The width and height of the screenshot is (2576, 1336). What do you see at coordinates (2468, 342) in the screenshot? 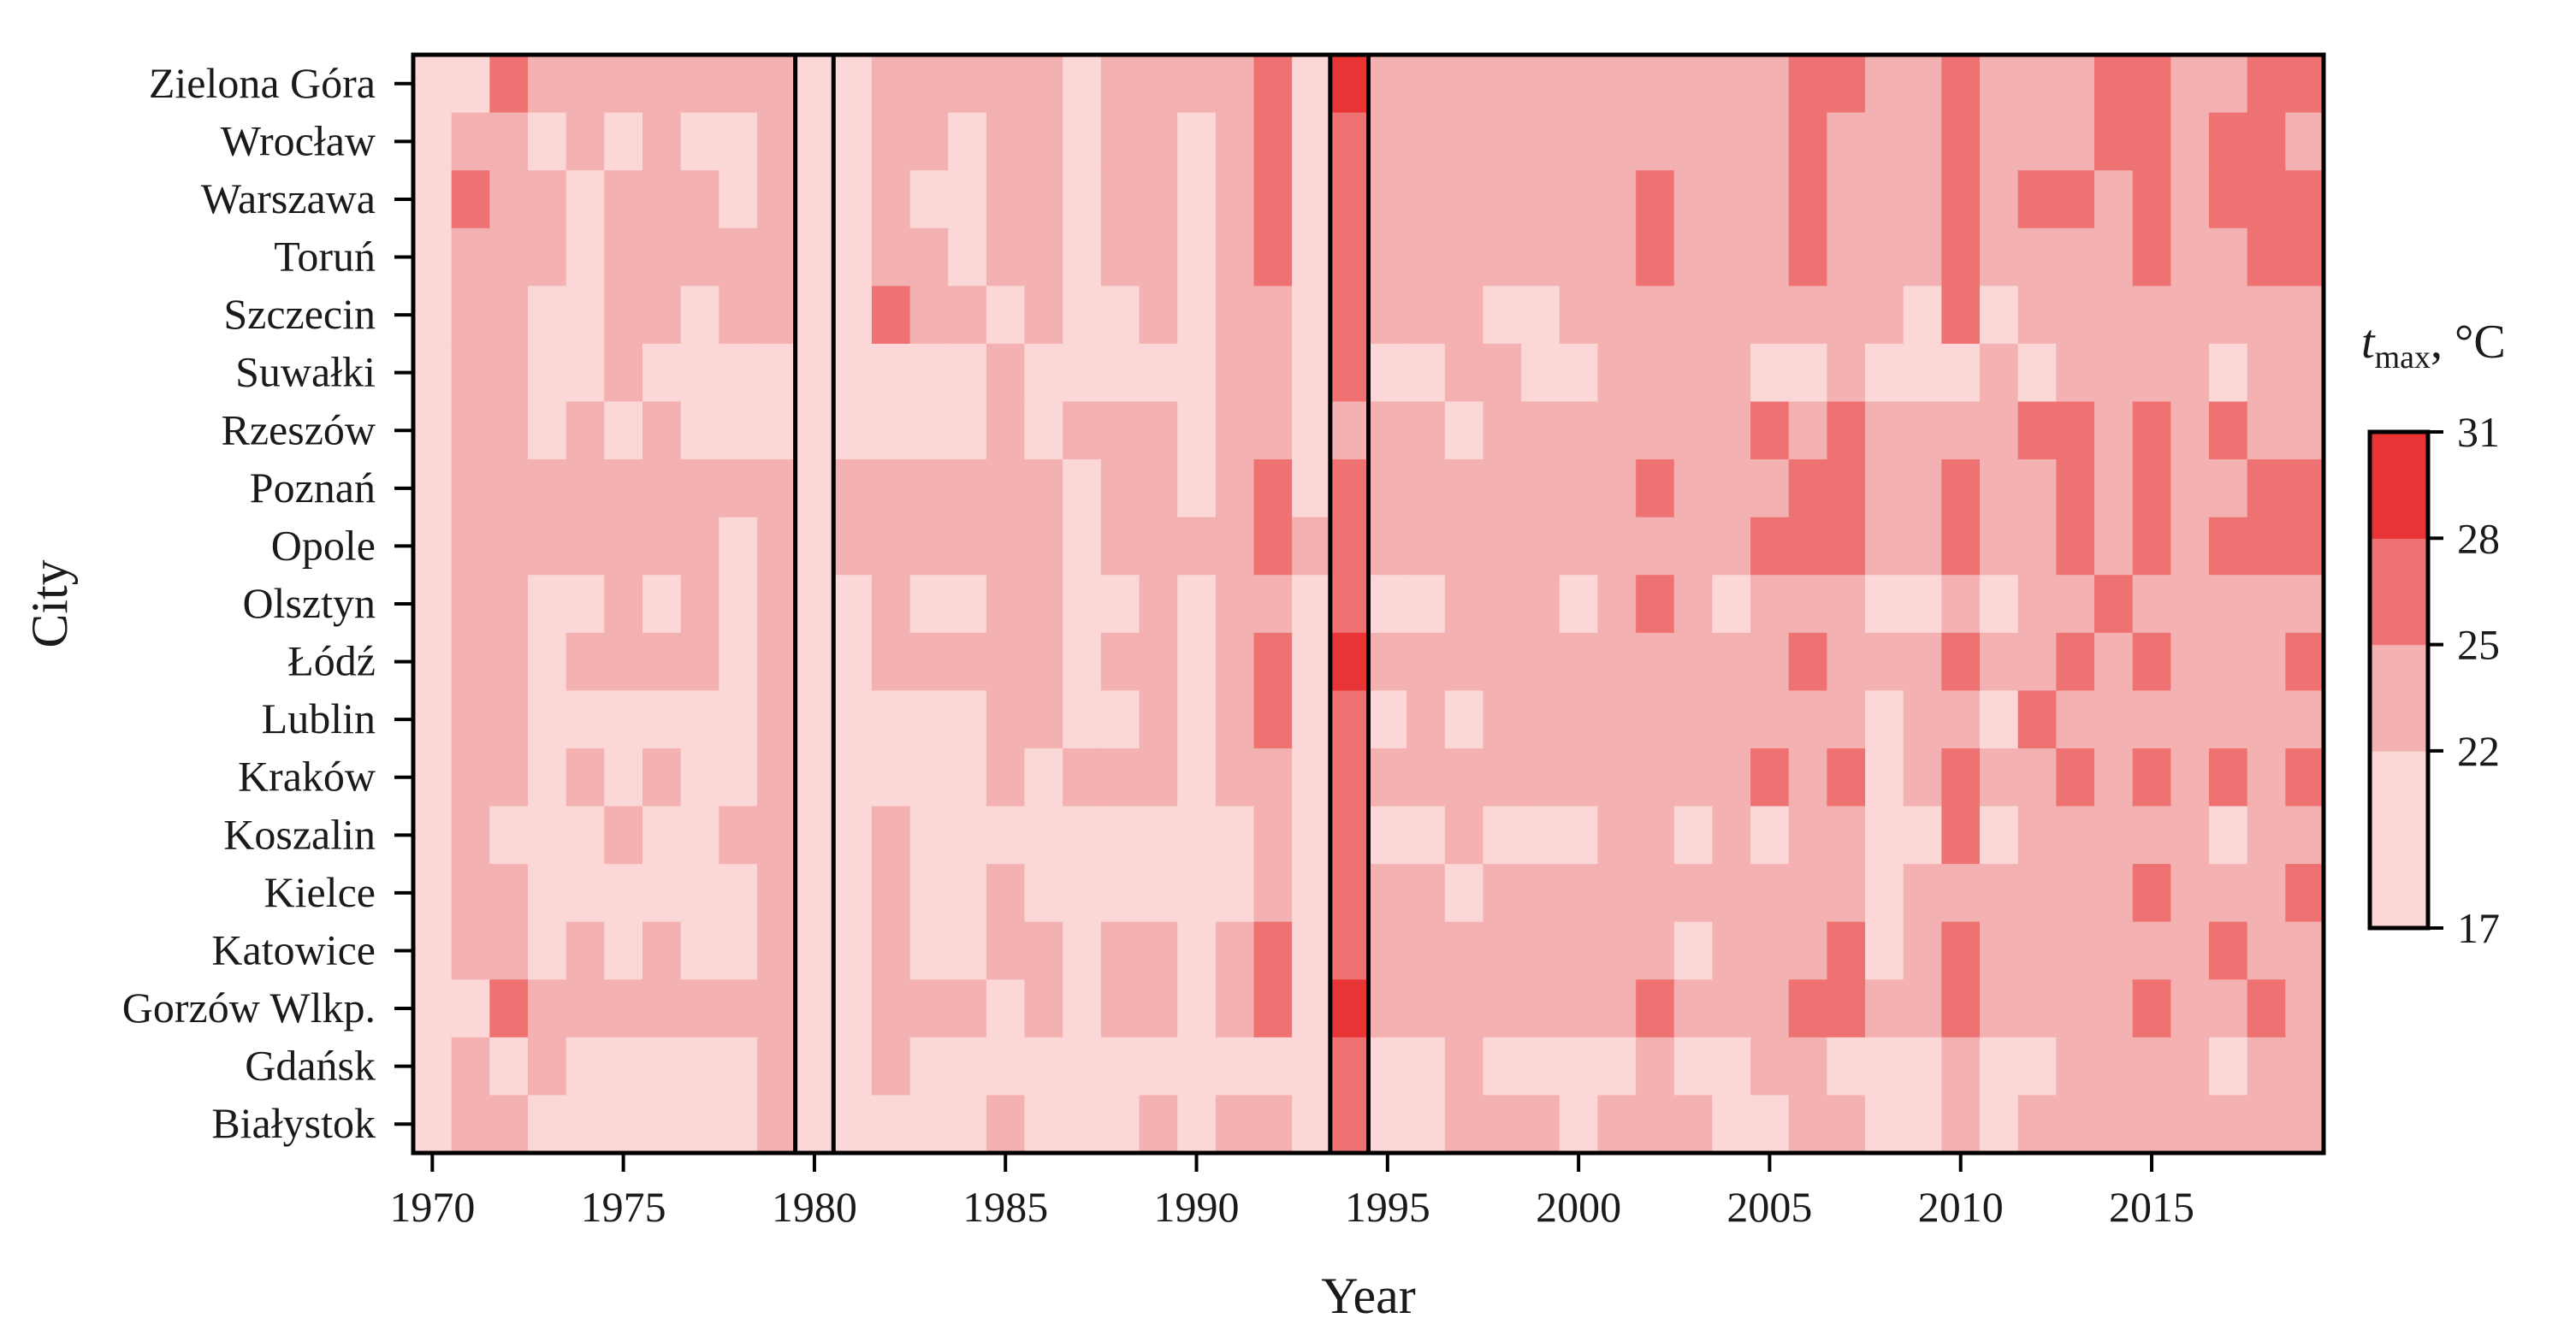
I see `colorbar-title-unit: , °C` at bounding box center [2468, 342].